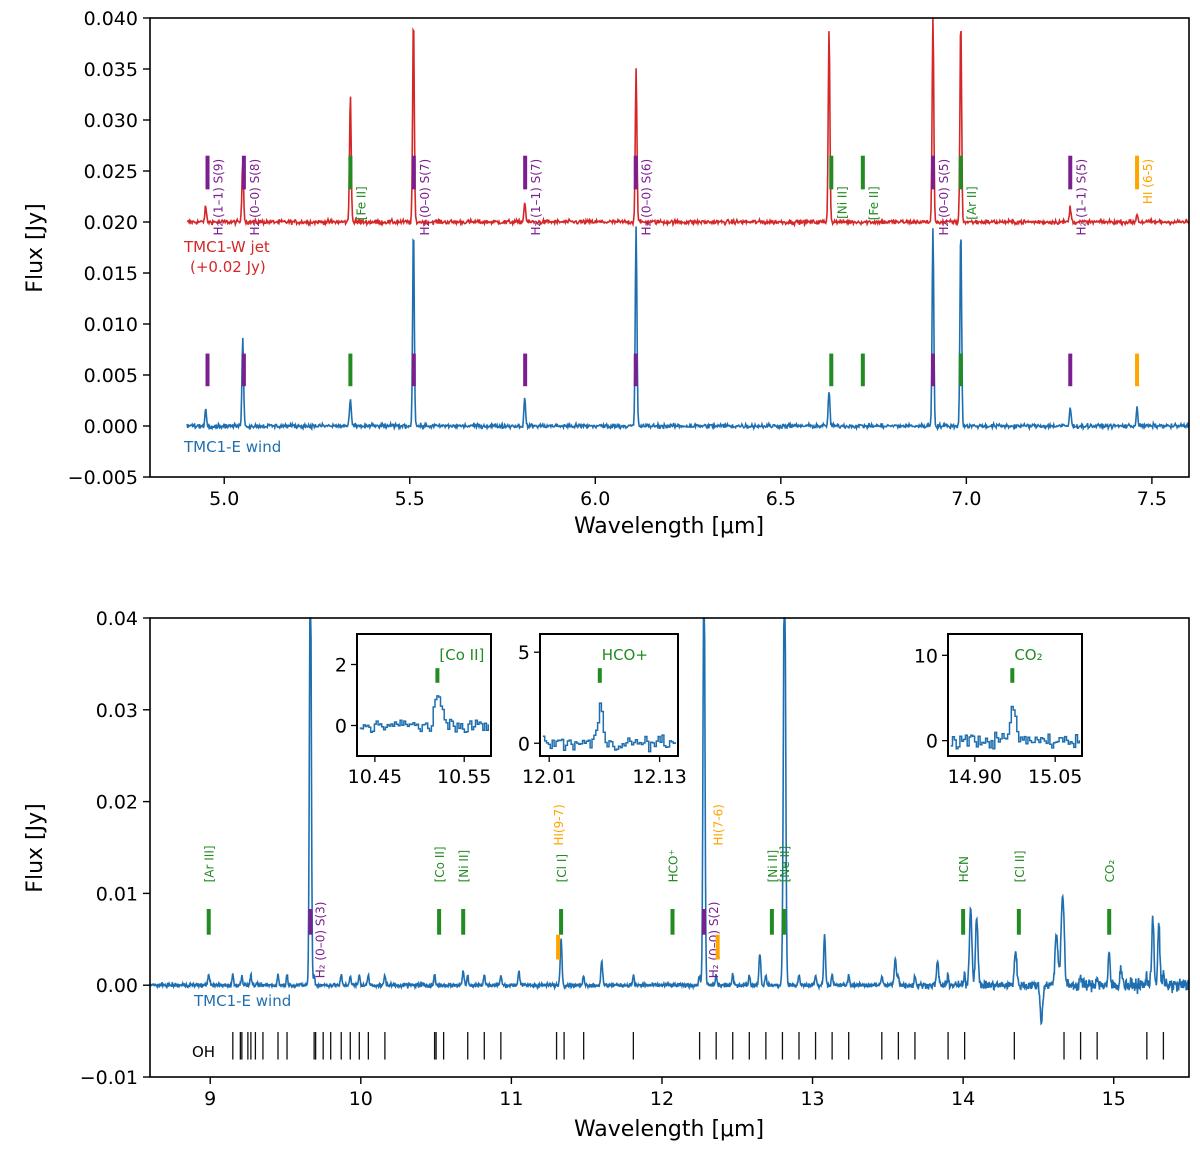 The width and height of the screenshot is (1200, 1153). I want to click on bottom-line-annotation: HI(9-7), so click(559, 825).